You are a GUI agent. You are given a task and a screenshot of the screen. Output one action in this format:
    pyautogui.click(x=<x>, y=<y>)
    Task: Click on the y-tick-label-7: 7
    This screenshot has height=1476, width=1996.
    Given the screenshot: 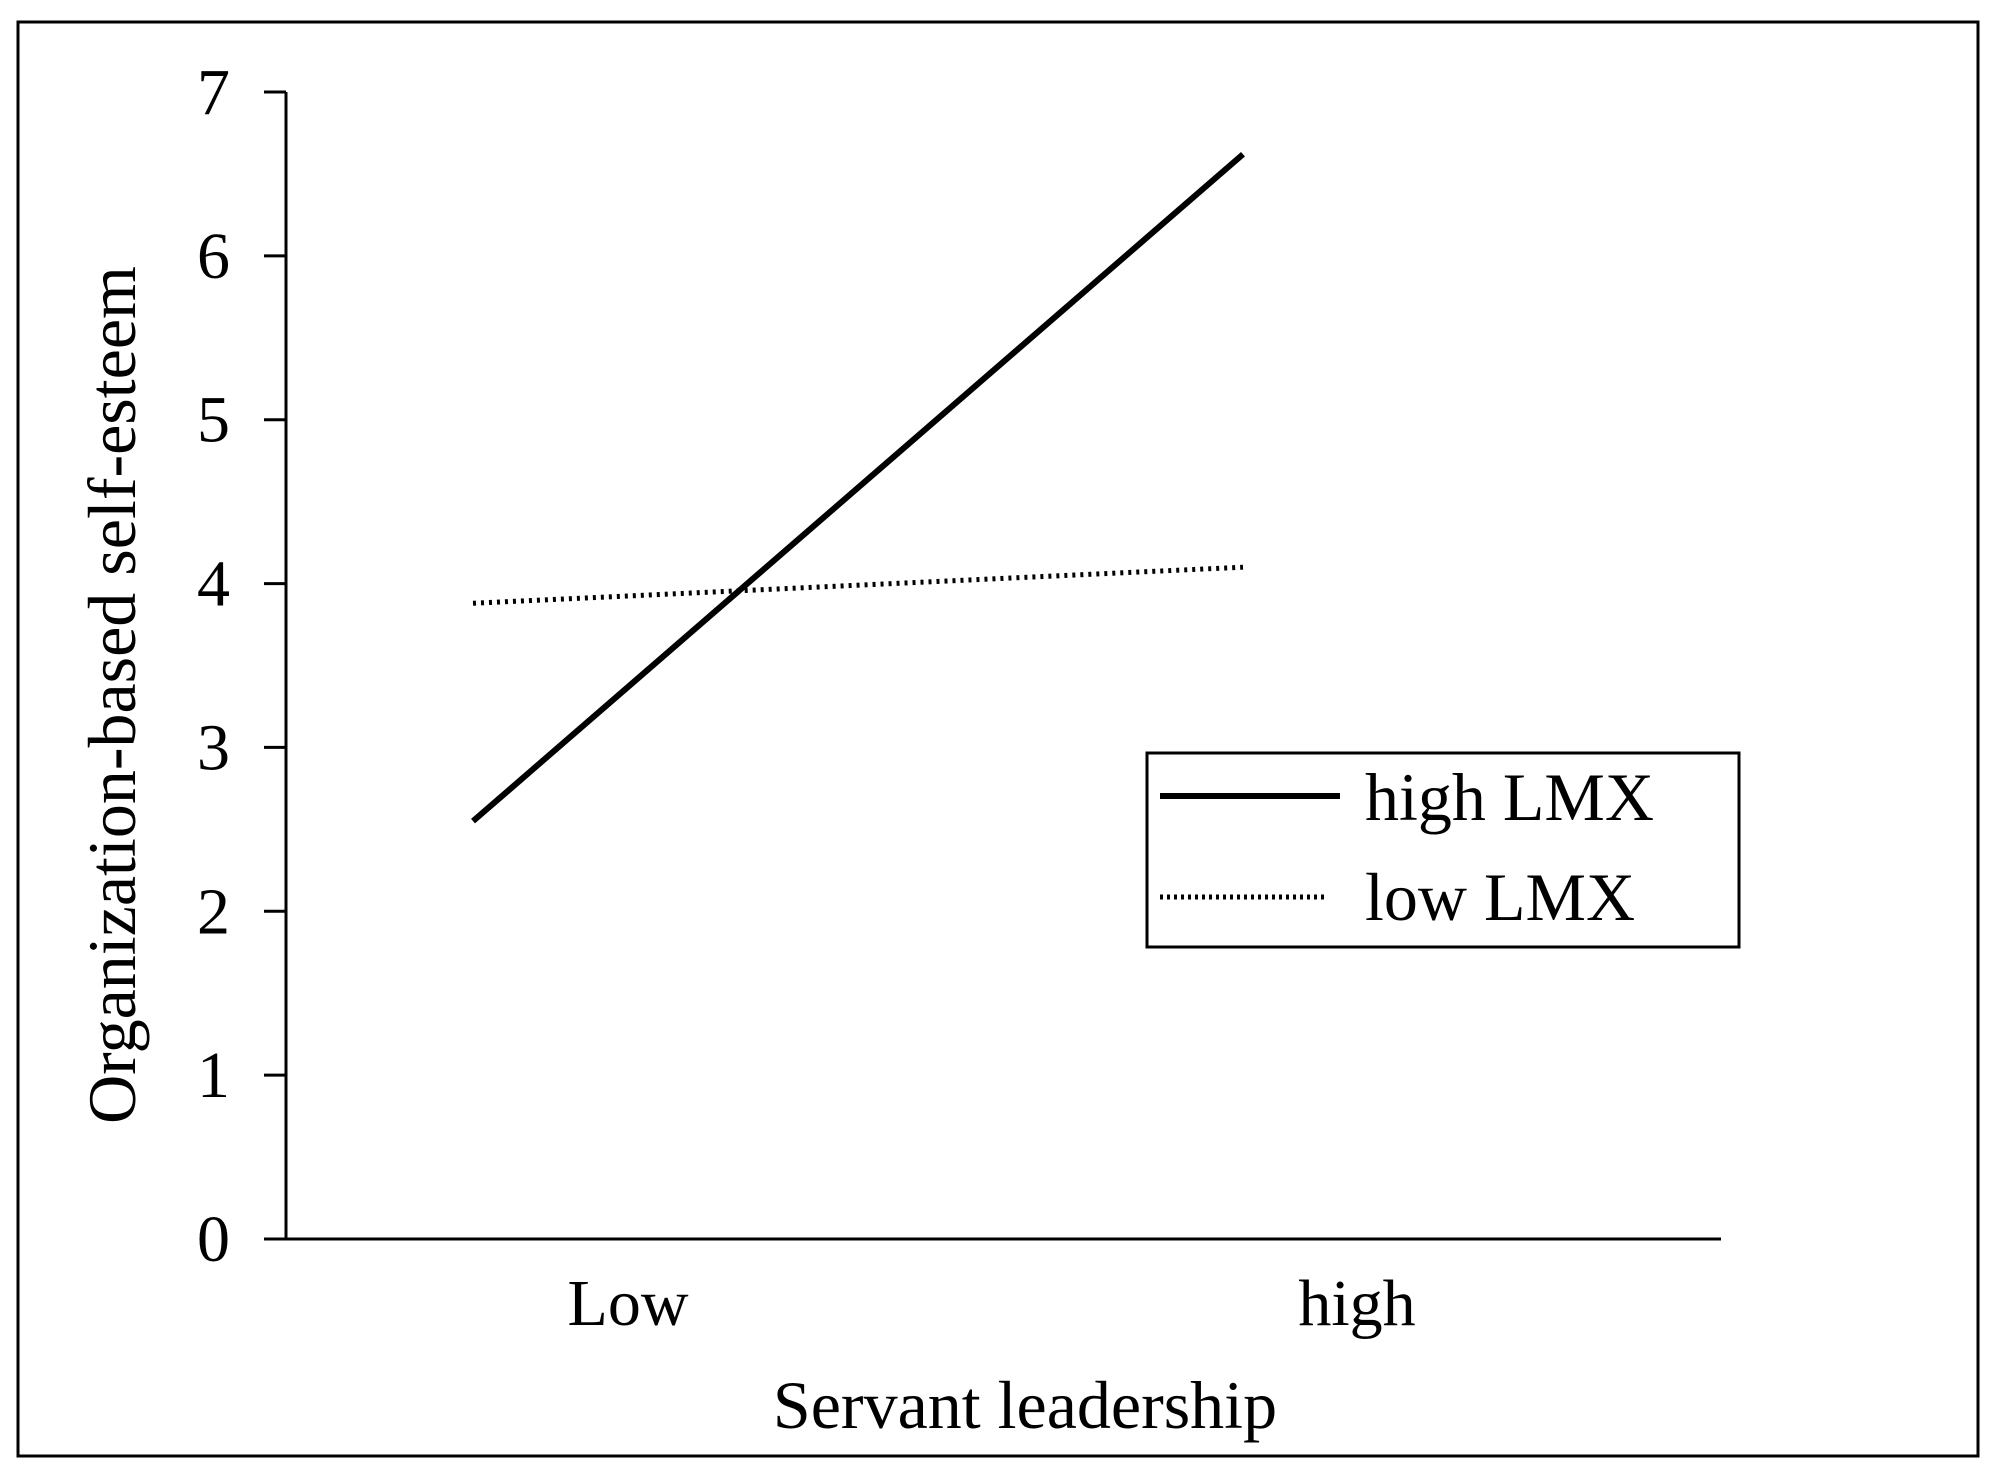 What is the action you would take?
    pyautogui.click(x=213, y=92)
    